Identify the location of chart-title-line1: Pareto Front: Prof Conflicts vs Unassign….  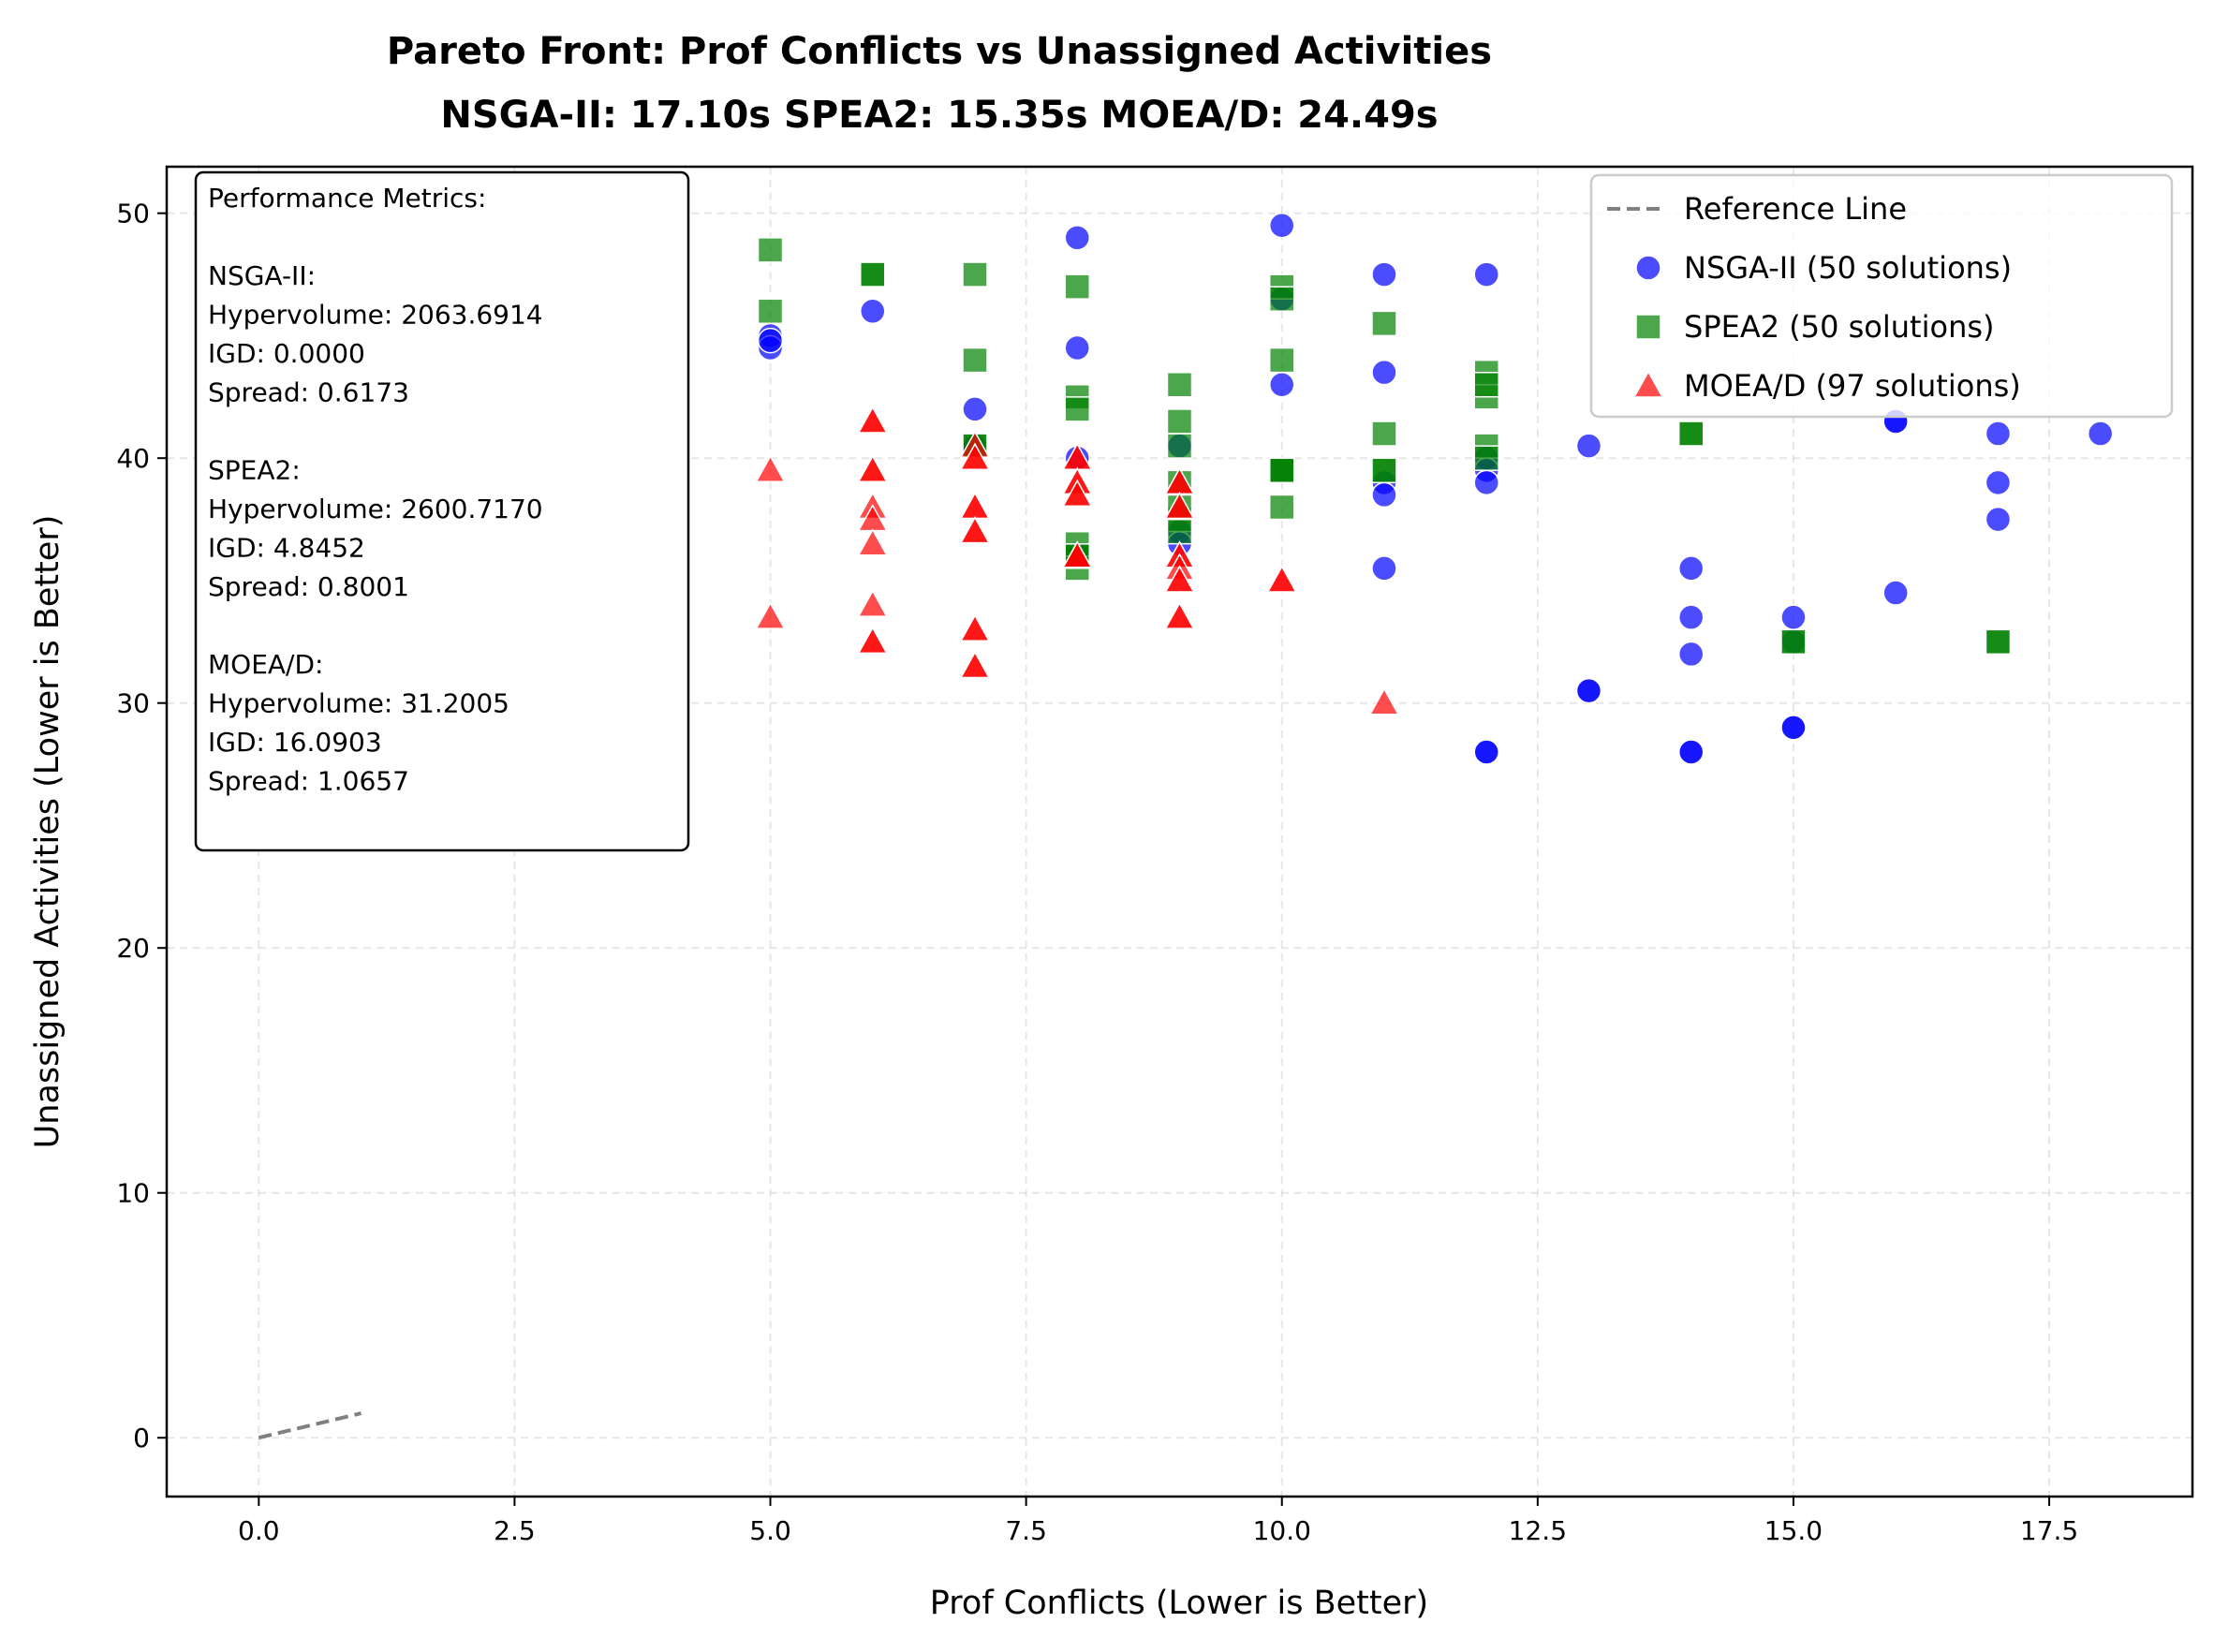
(939, 51).